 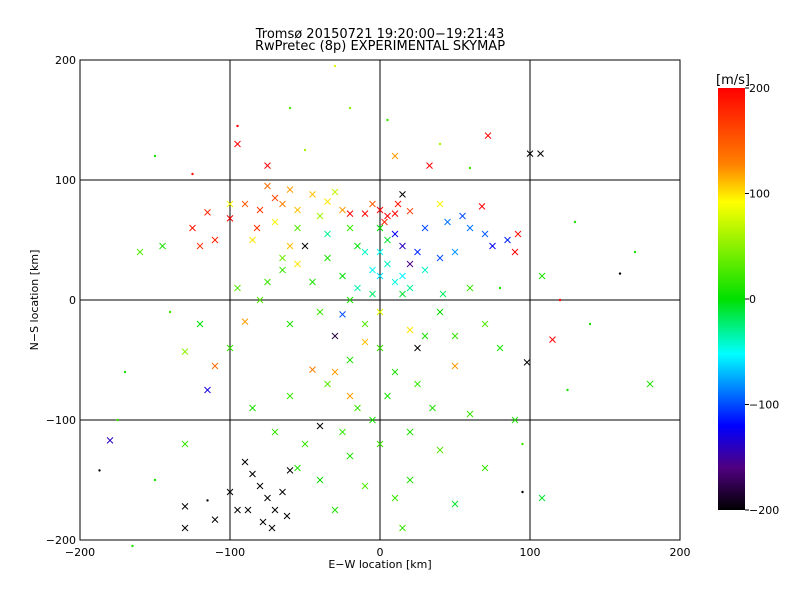 I want to click on colorbar-ticks: 200 100 0 −100 −200, so click(x=762, y=299).